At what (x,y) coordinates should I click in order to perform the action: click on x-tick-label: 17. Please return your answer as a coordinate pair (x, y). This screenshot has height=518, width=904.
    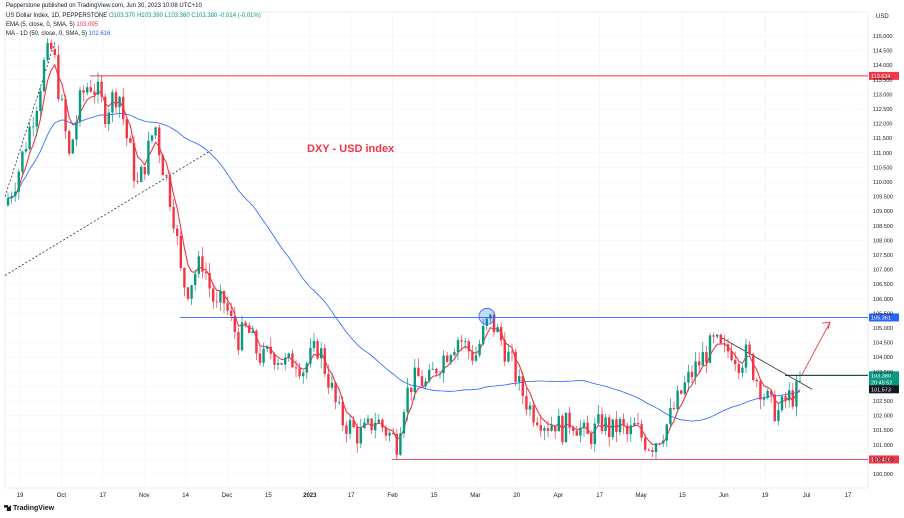
    Looking at the image, I should click on (599, 496).